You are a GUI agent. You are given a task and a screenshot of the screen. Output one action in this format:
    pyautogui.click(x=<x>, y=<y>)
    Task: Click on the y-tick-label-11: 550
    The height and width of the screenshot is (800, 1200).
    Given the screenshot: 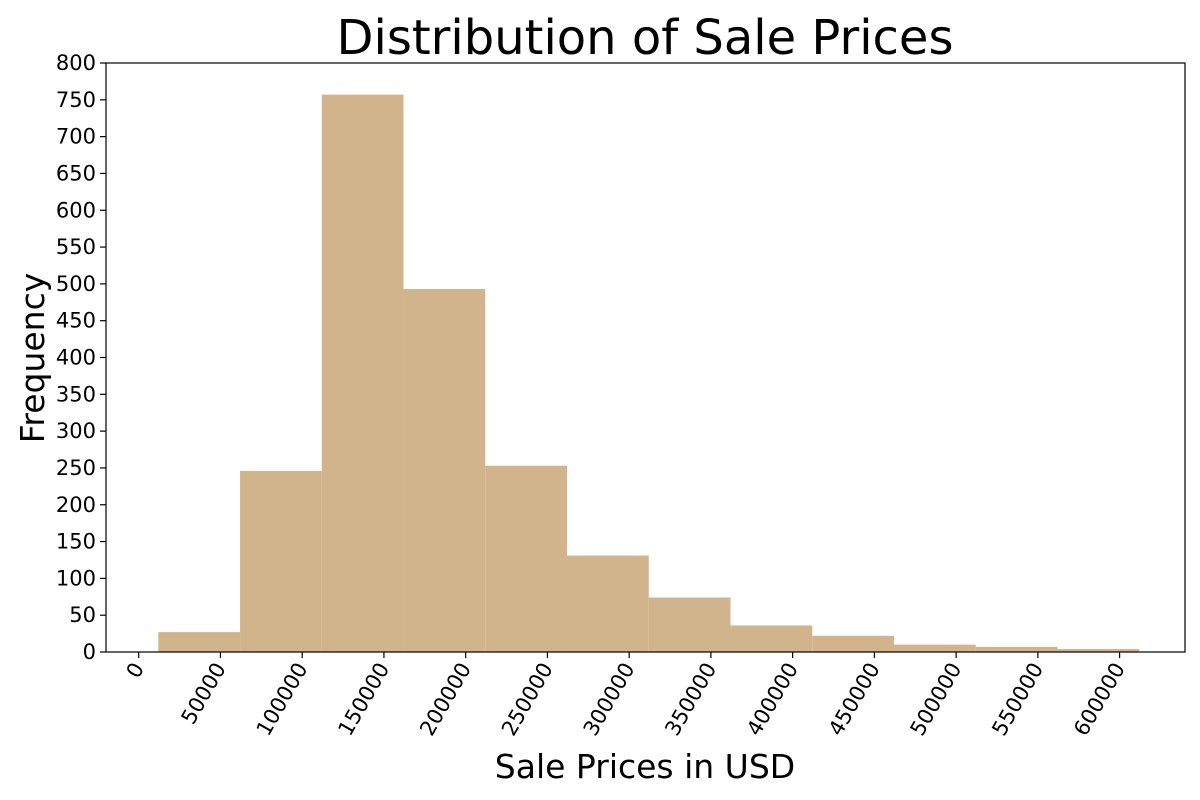 What is the action you would take?
    pyautogui.click(x=76, y=247)
    